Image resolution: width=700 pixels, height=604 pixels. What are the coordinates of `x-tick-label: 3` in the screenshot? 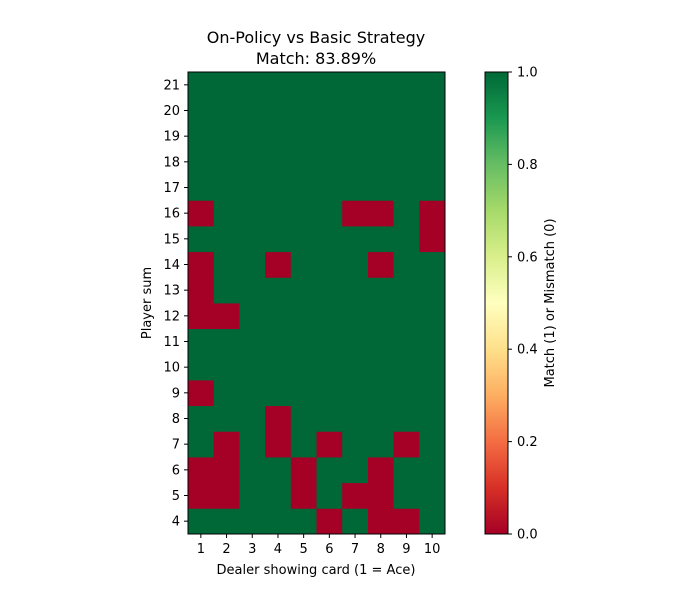 It's located at (252, 549).